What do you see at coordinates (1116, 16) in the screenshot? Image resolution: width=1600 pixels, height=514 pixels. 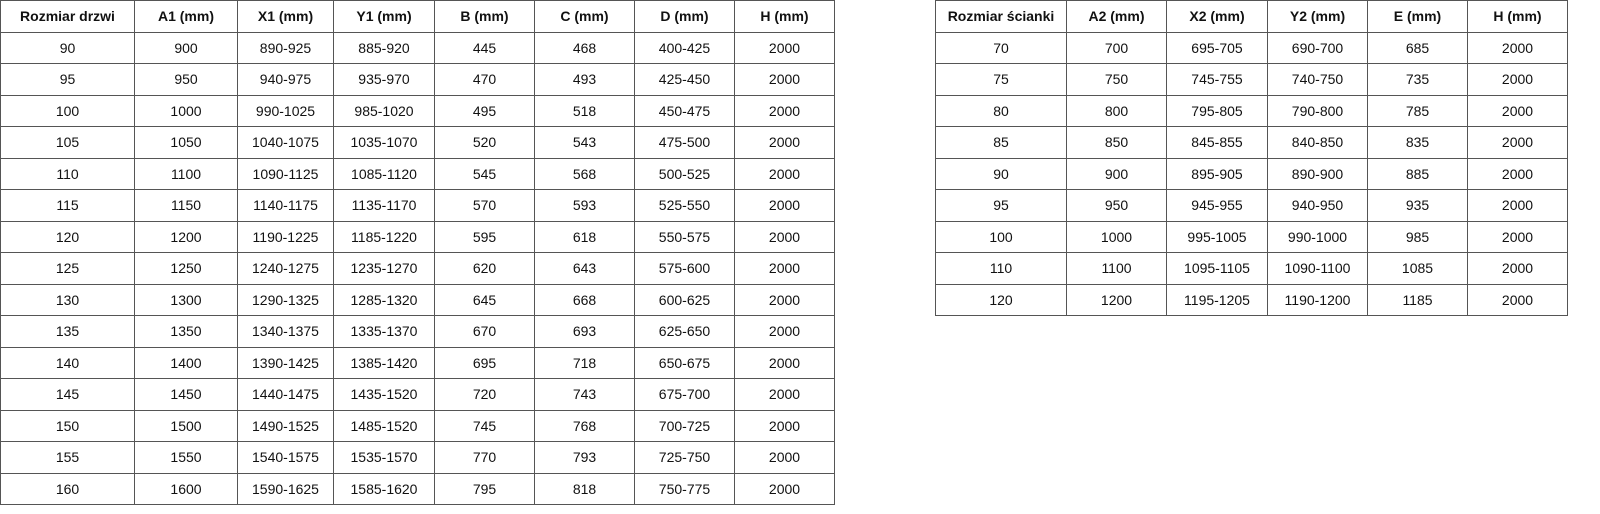 I see `column-header: A2 (mm)` at bounding box center [1116, 16].